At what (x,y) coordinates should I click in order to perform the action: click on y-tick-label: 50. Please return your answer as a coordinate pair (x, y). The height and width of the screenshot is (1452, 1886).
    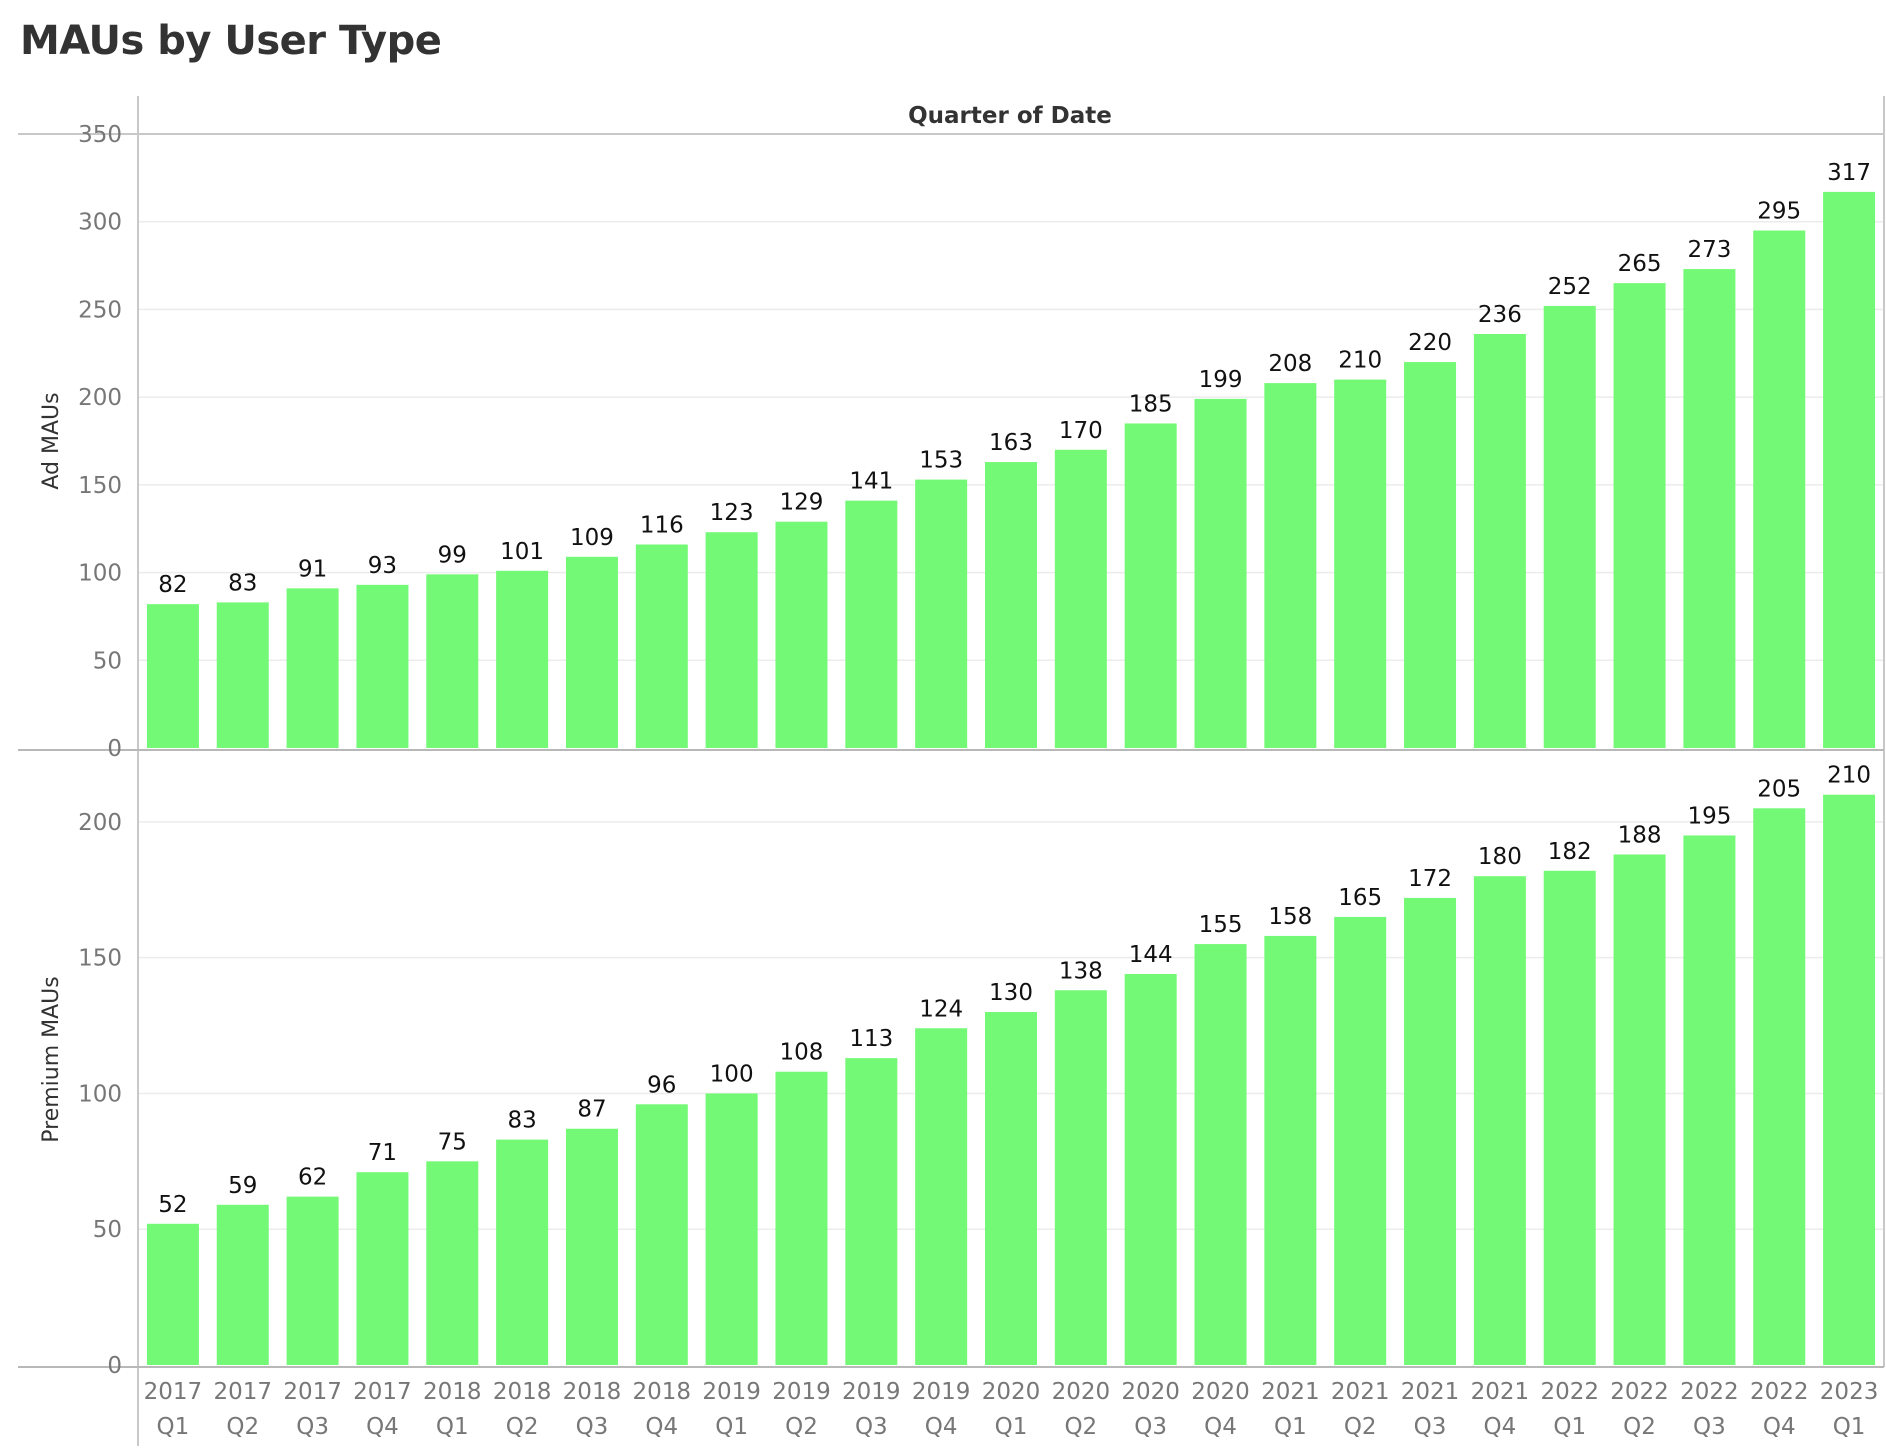
    Looking at the image, I should click on (107, 1230).